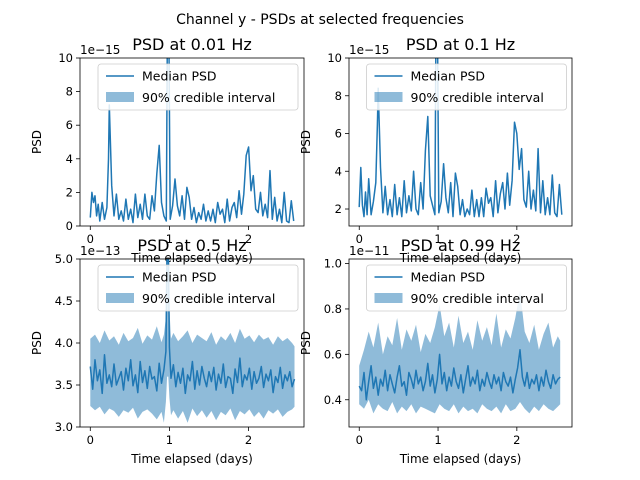 This screenshot has height=480, width=640. What do you see at coordinates (333, 309) in the screenshot?
I see `y-tick-label: 0.8` at bounding box center [333, 309].